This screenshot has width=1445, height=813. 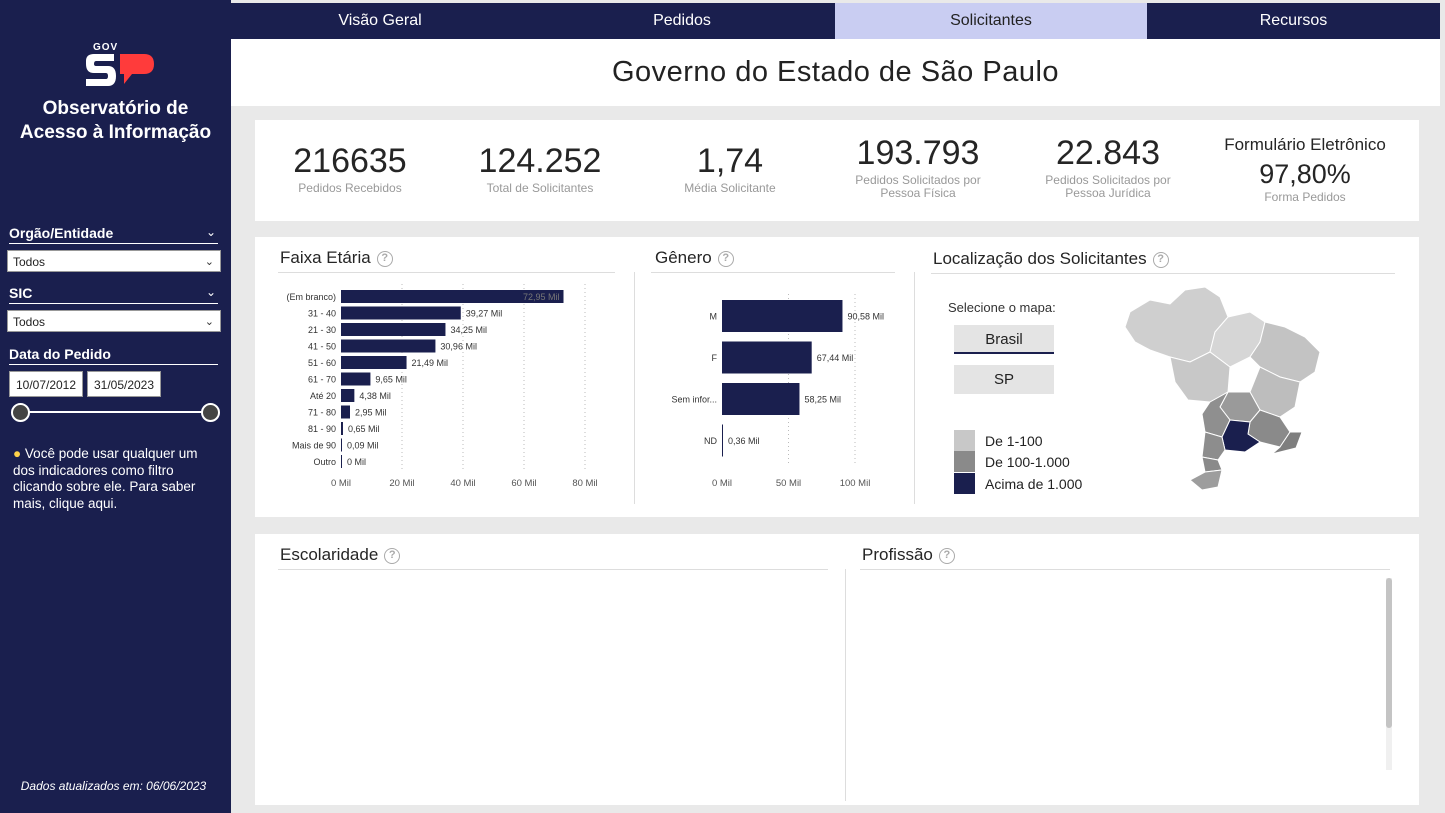 What do you see at coordinates (17, 453) in the screenshot?
I see `lightbulb-icon: ●` at bounding box center [17, 453].